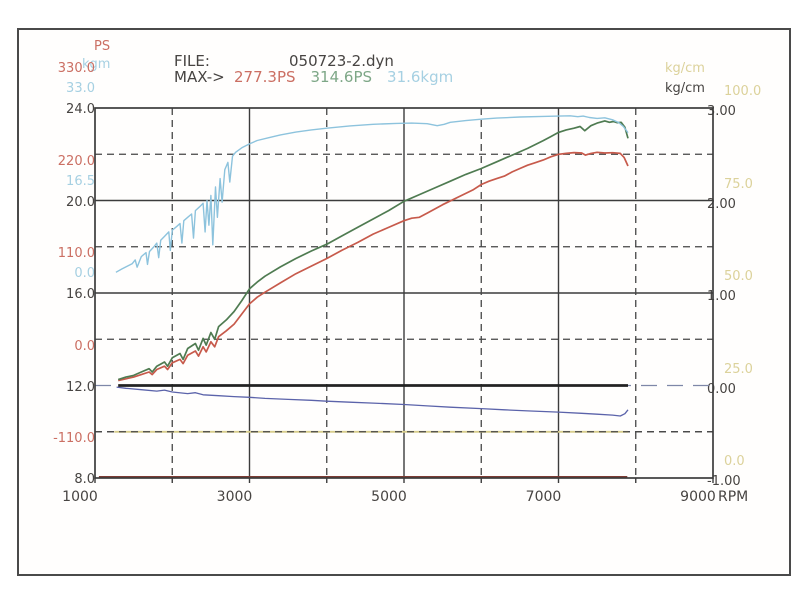  I want to click on right-axis-unit-black: kg/cm, so click(685, 88).